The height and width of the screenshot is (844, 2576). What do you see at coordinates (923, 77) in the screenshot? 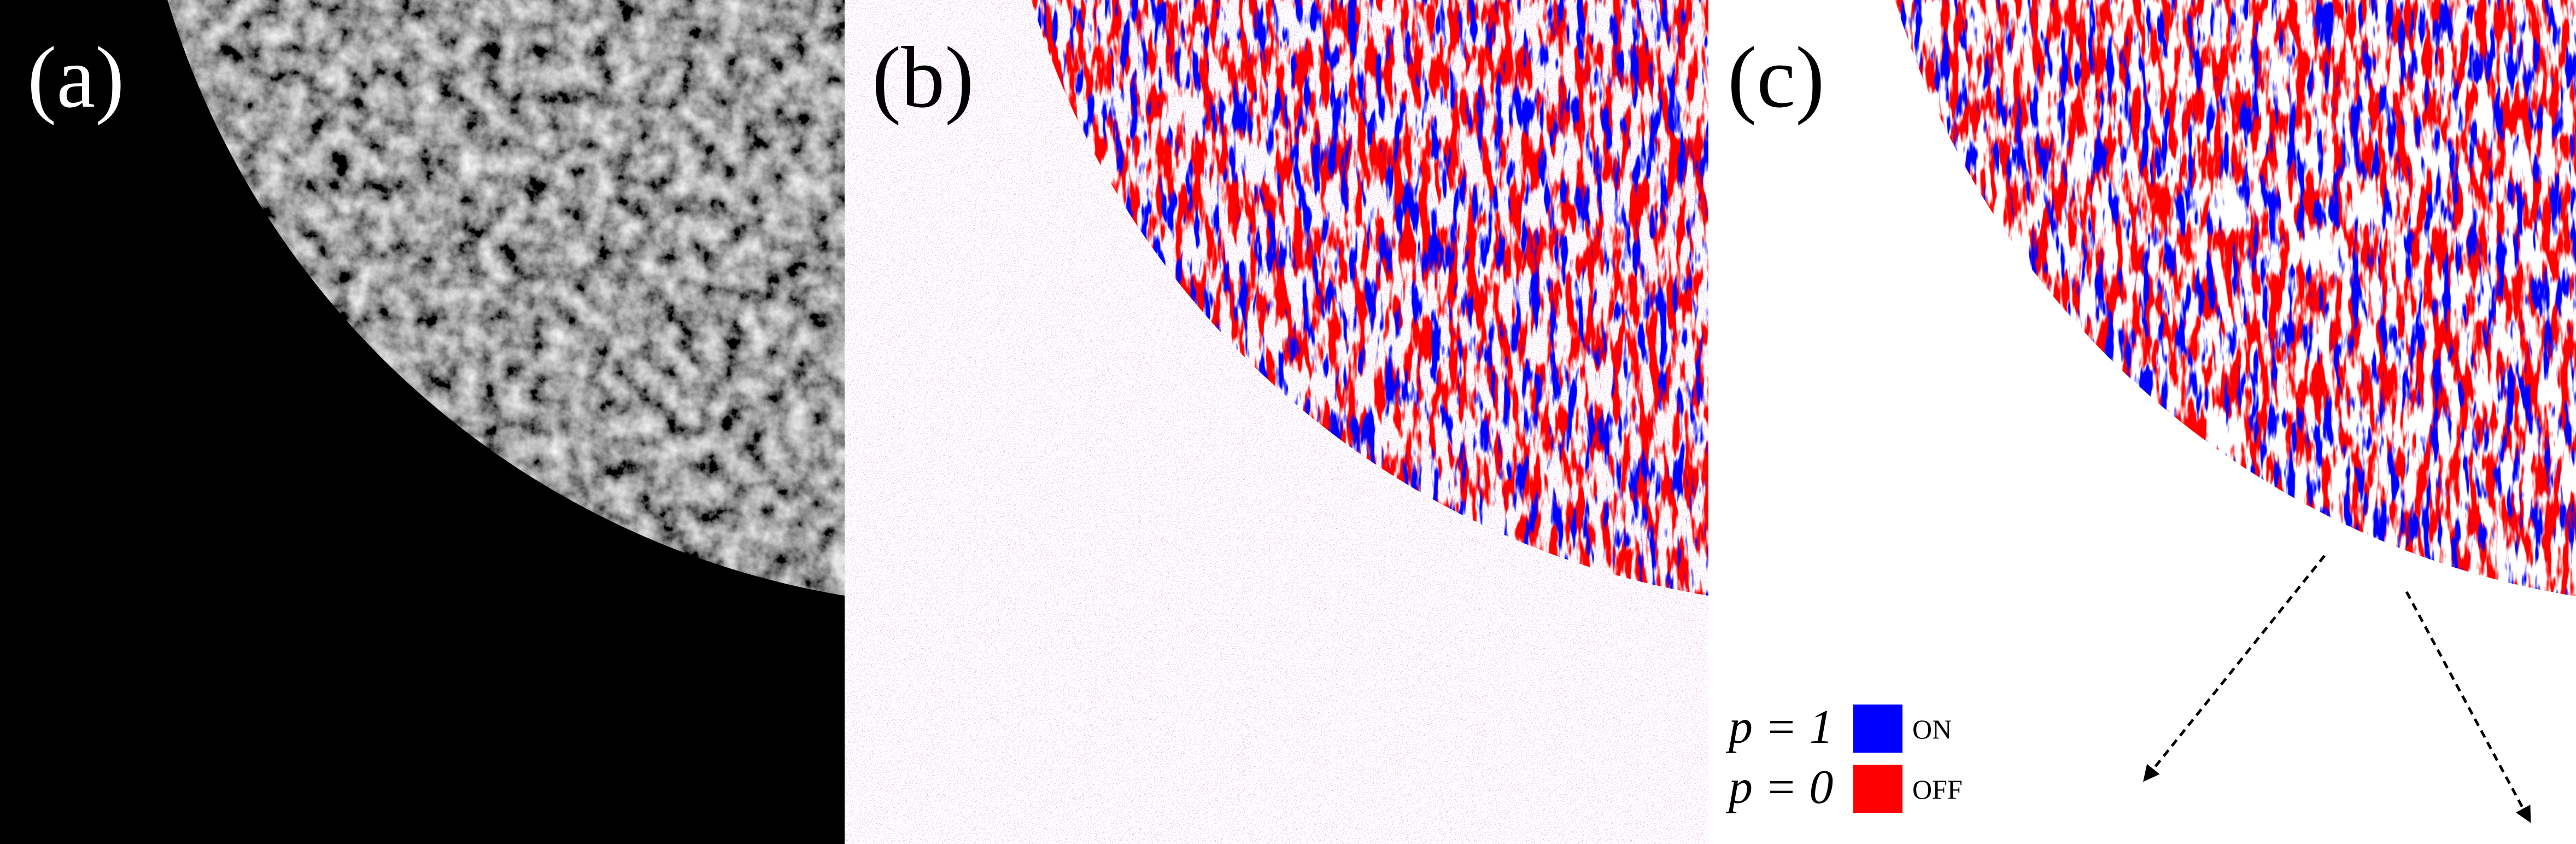
I see `panel-label: (b)` at bounding box center [923, 77].